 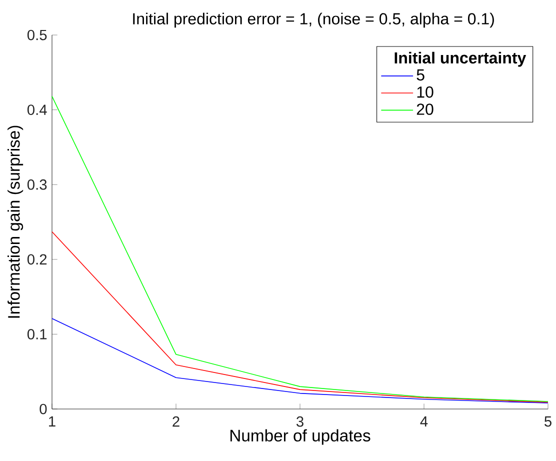 I want to click on y-tick-label: 0.1, so click(x=37, y=334).